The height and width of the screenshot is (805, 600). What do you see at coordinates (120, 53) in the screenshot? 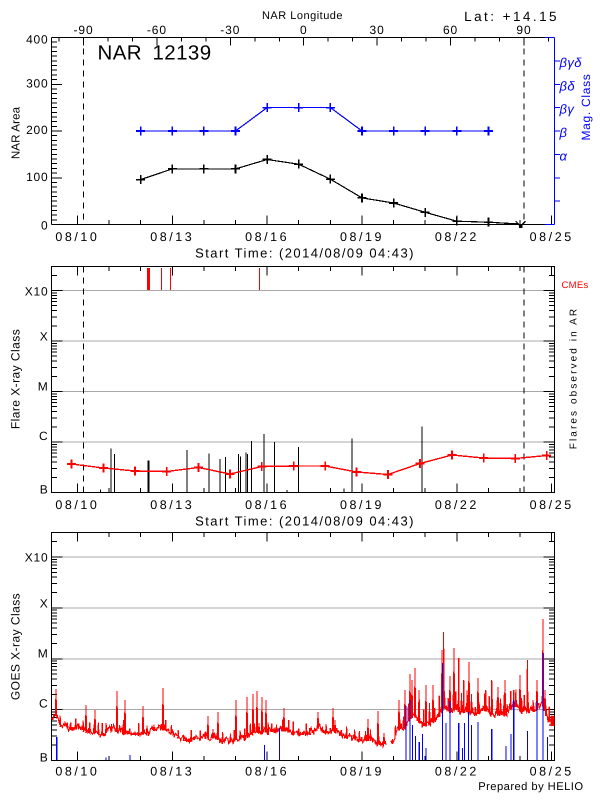
I see `svg-text: NAR` at bounding box center [120, 53].